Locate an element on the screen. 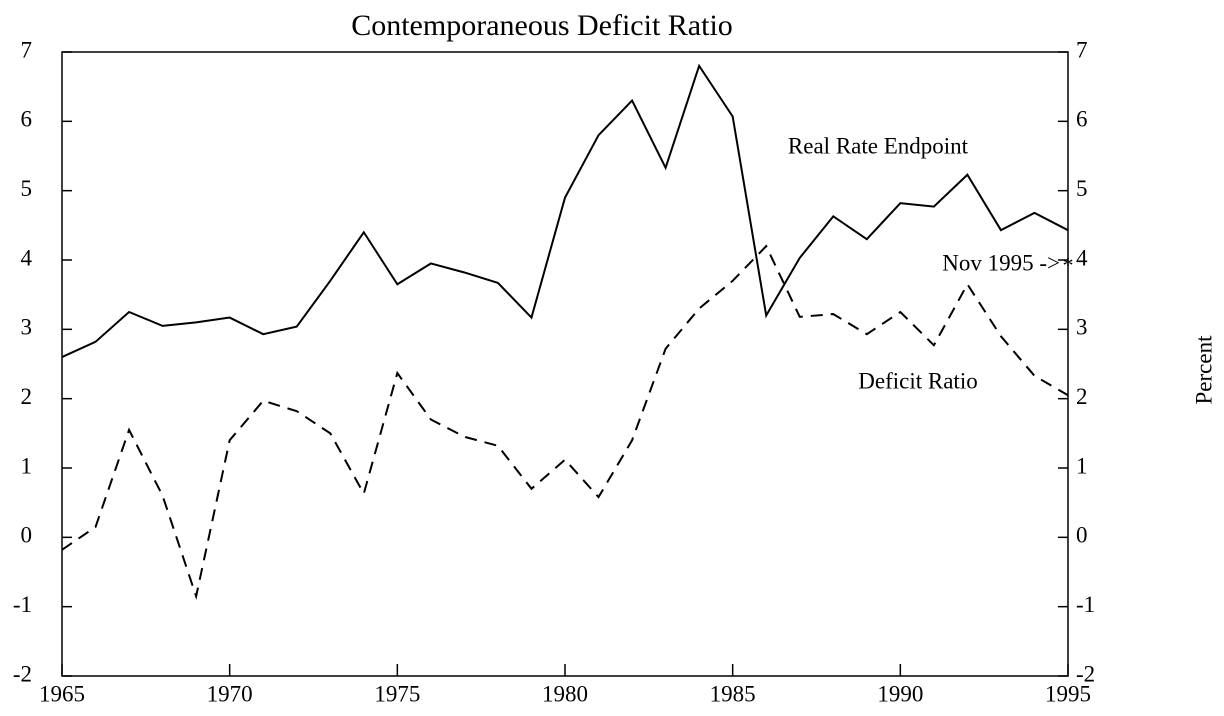 Image resolution: width=1224 pixels, height=716 pixels. x-tick-label: 1995 is located at coordinates (1068, 693).